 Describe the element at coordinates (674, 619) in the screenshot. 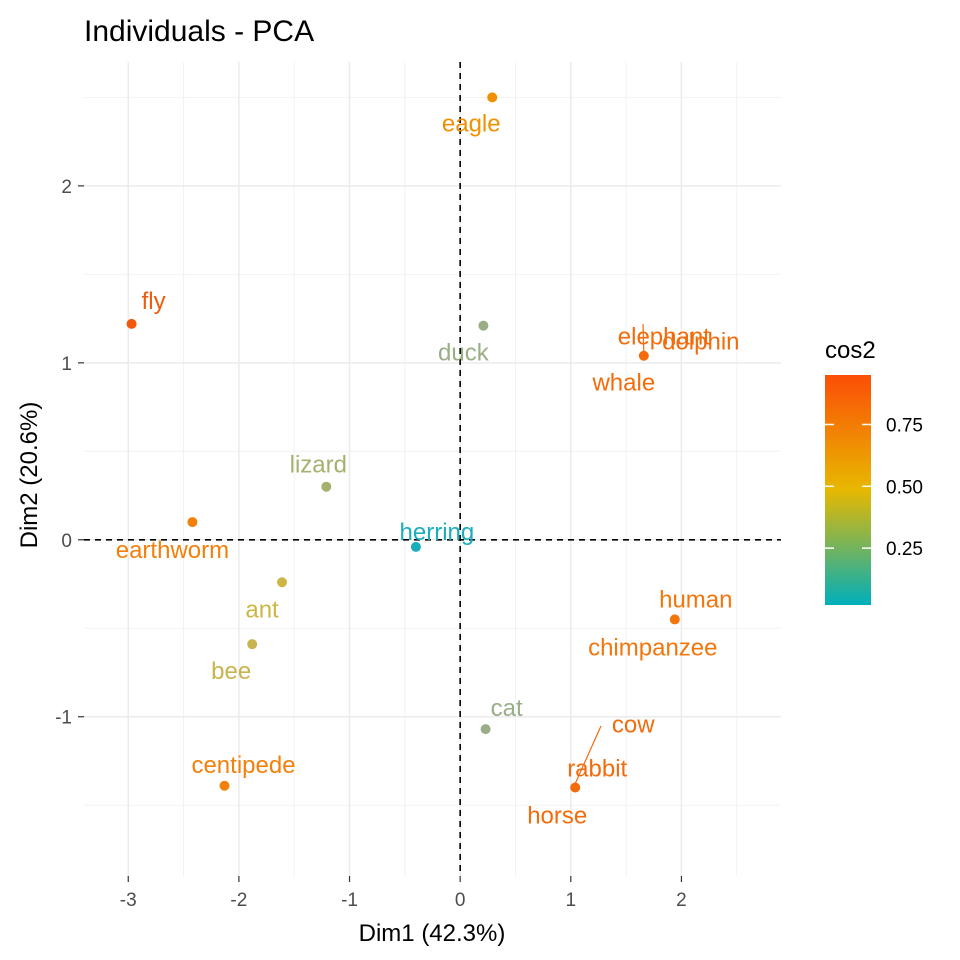

I see `point-human` at that location.